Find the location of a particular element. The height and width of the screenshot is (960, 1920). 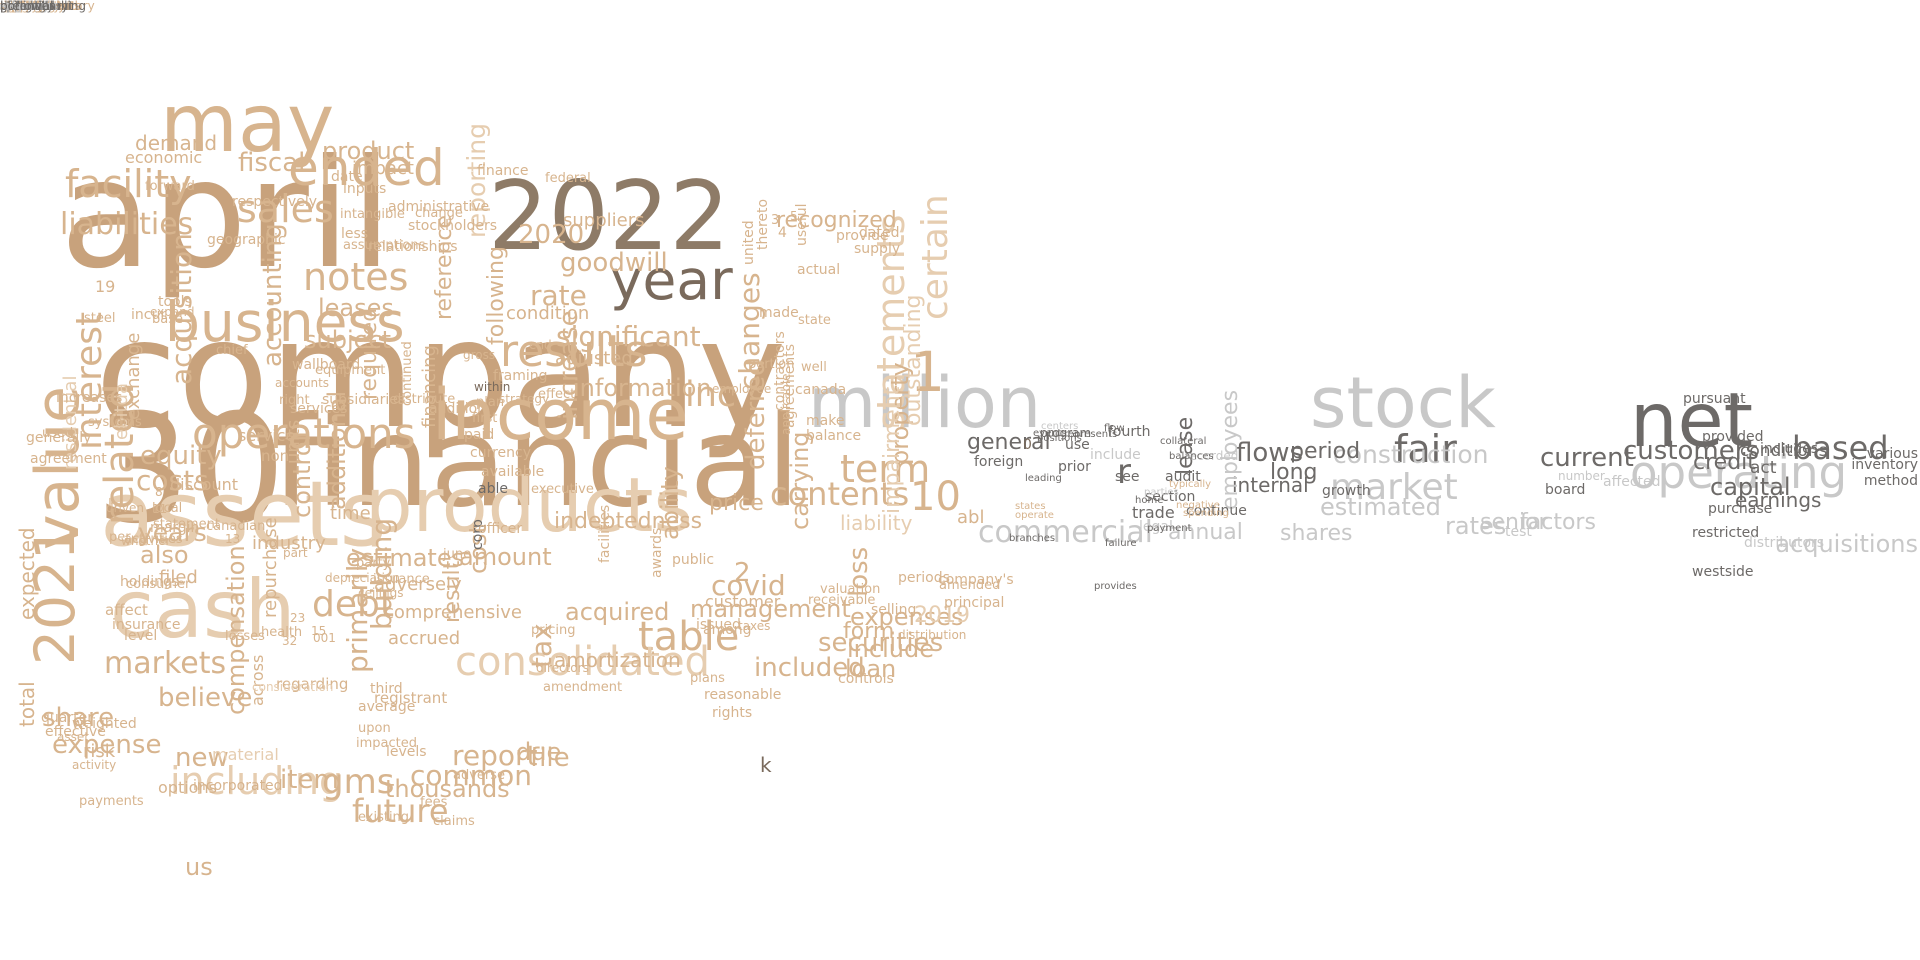

word-foreign: foreign is located at coordinates (999, 462).